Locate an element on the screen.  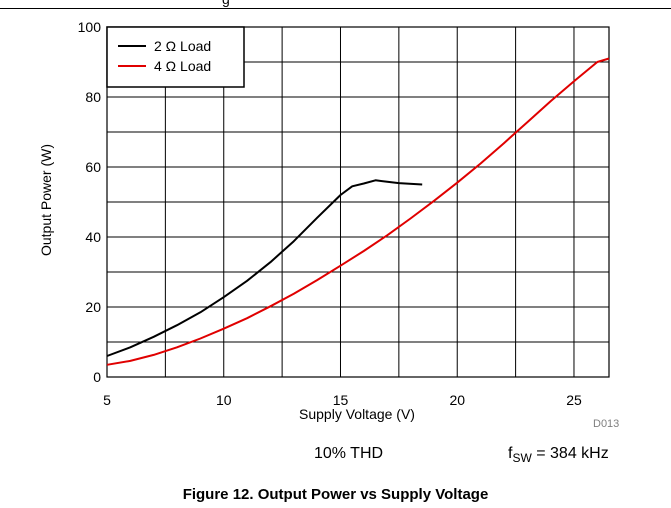
legend-box is located at coordinates (175, 57).